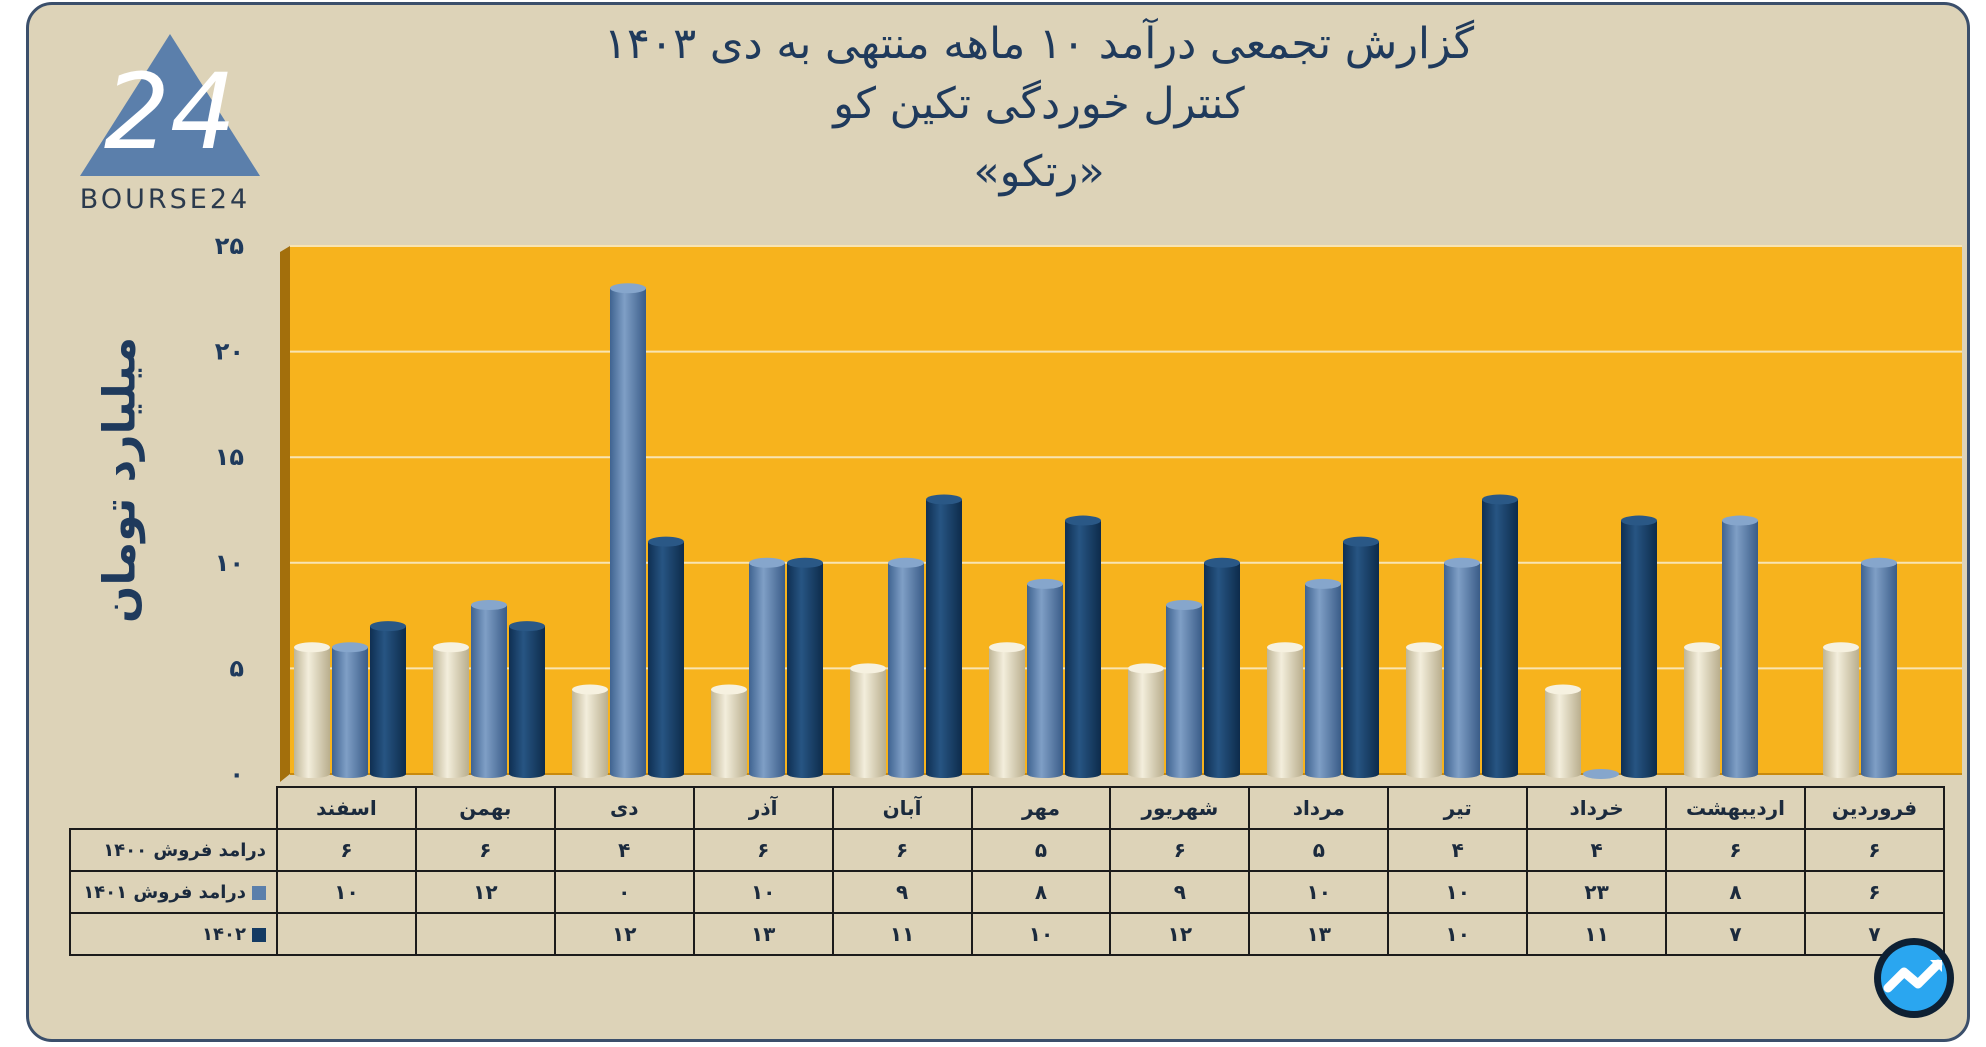 Image resolution: width=1986 pixels, height=1047 pixels. What do you see at coordinates (165, 199) in the screenshot?
I see `brand-name: BOURSE24` at bounding box center [165, 199].